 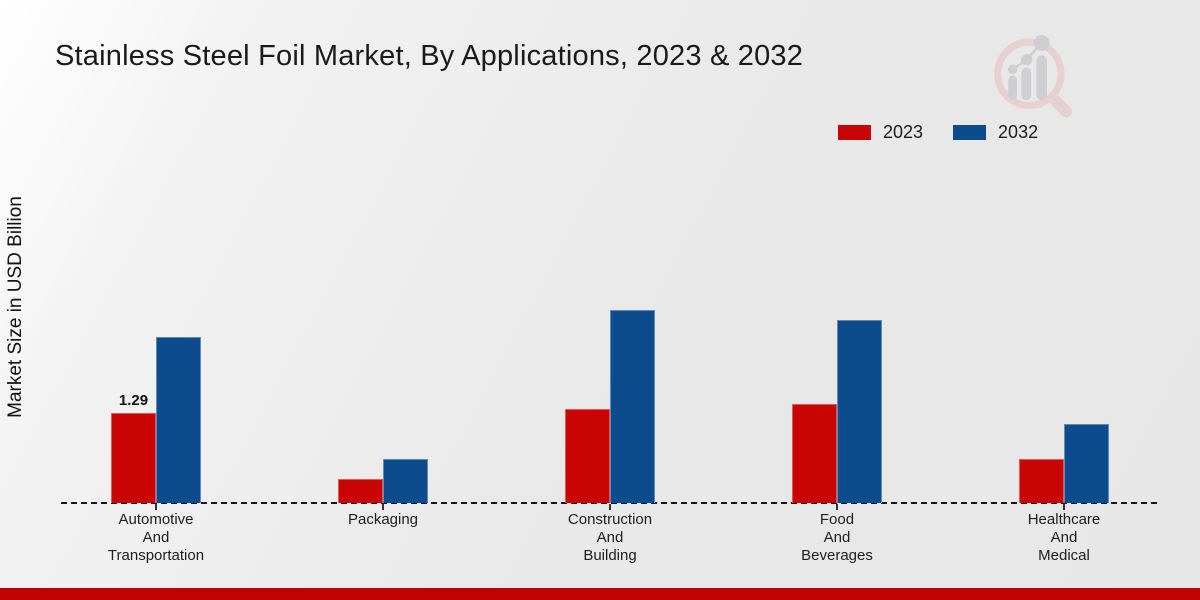 I want to click on category-label: Construction And Building, so click(x=610, y=537).